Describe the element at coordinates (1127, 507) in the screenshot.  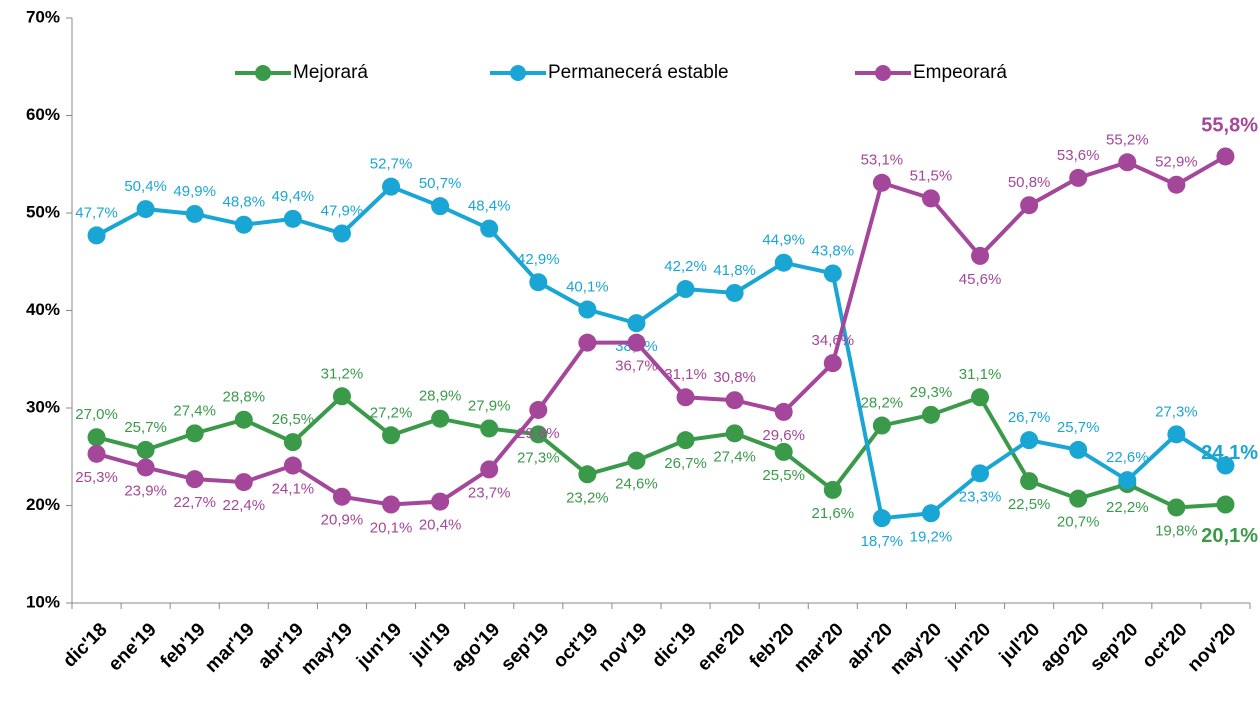
I see `value-label: 22,2%` at that location.